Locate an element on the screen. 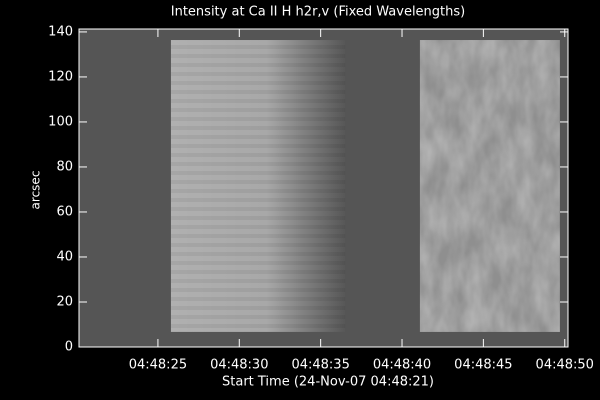 The width and height of the screenshot is (600, 400). x-tick-label: 04:48:25 is located at coordinates (158, 365).